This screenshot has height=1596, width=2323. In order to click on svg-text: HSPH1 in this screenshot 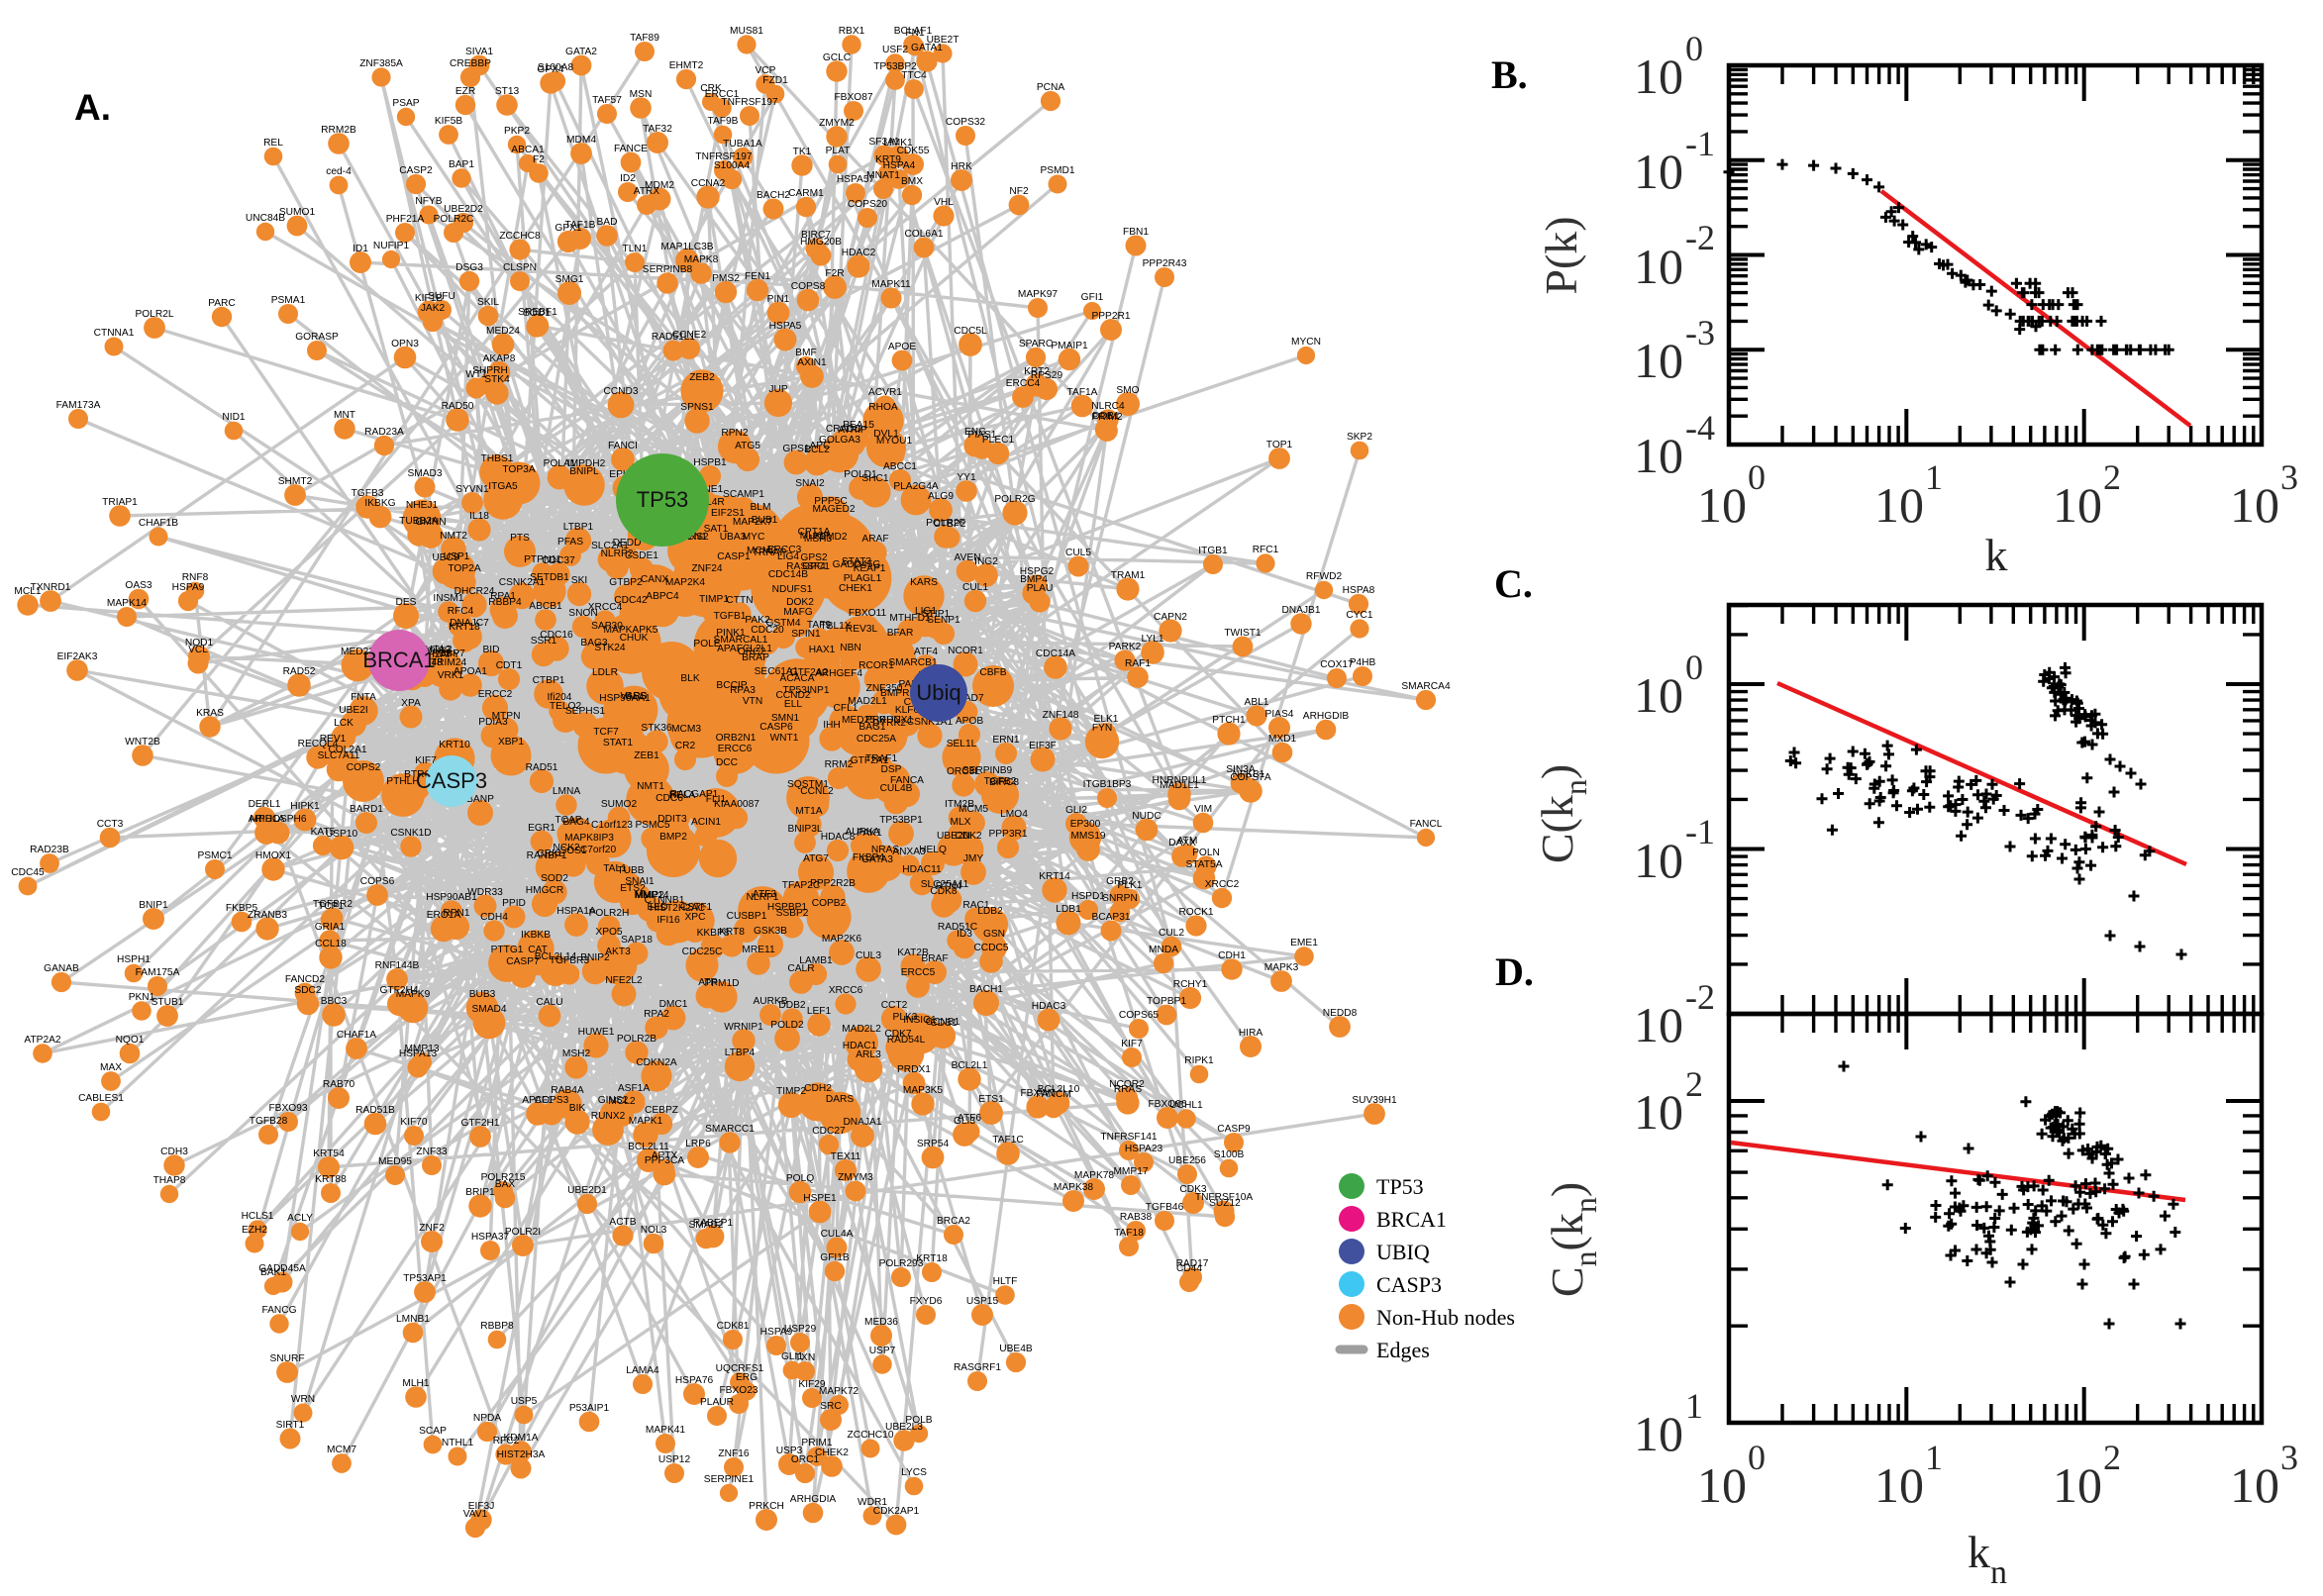, I will do `click(134, 959)`.